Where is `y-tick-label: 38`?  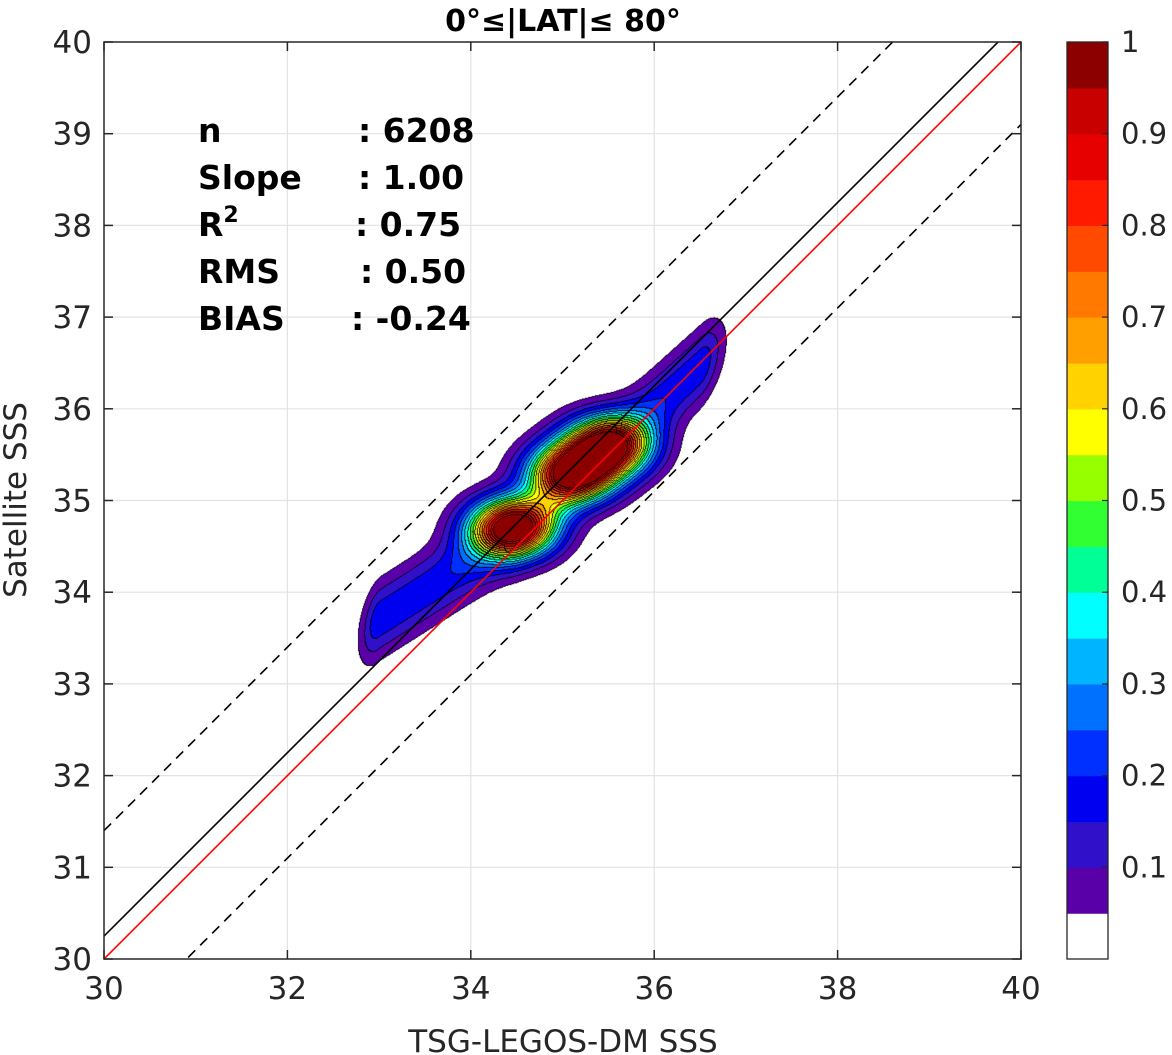
y-tick-label: 38 is located at coordinates (72, 226).